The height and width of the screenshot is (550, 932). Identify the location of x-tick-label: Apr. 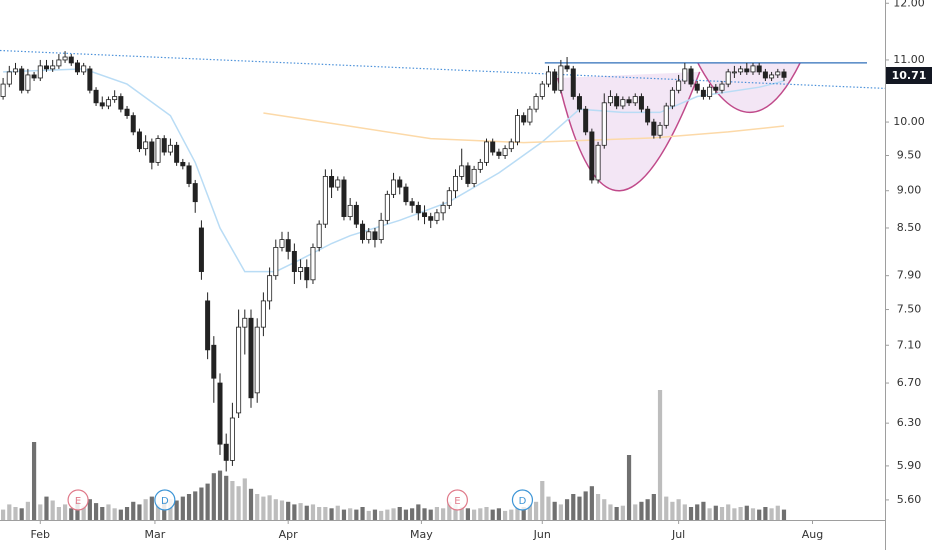
(289, 534).